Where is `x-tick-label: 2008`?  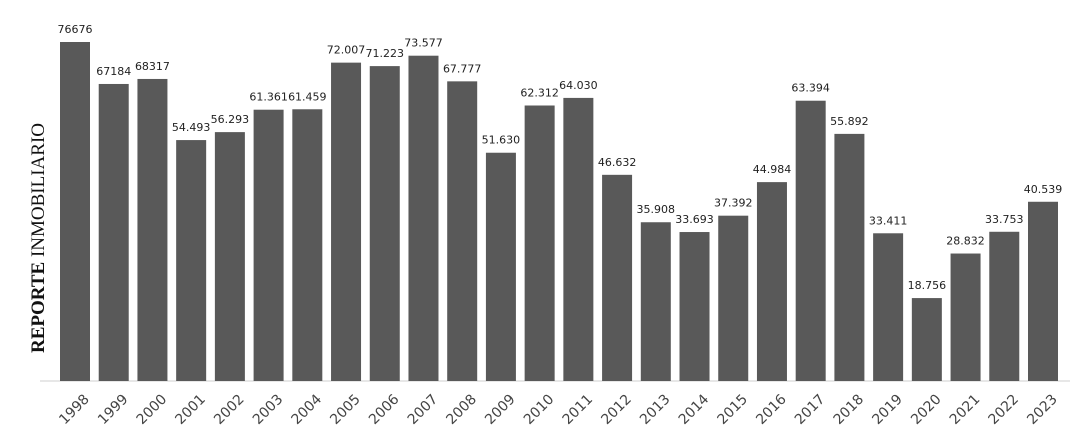 x-tick-label: 2008 is located at coordinates (461, 409).